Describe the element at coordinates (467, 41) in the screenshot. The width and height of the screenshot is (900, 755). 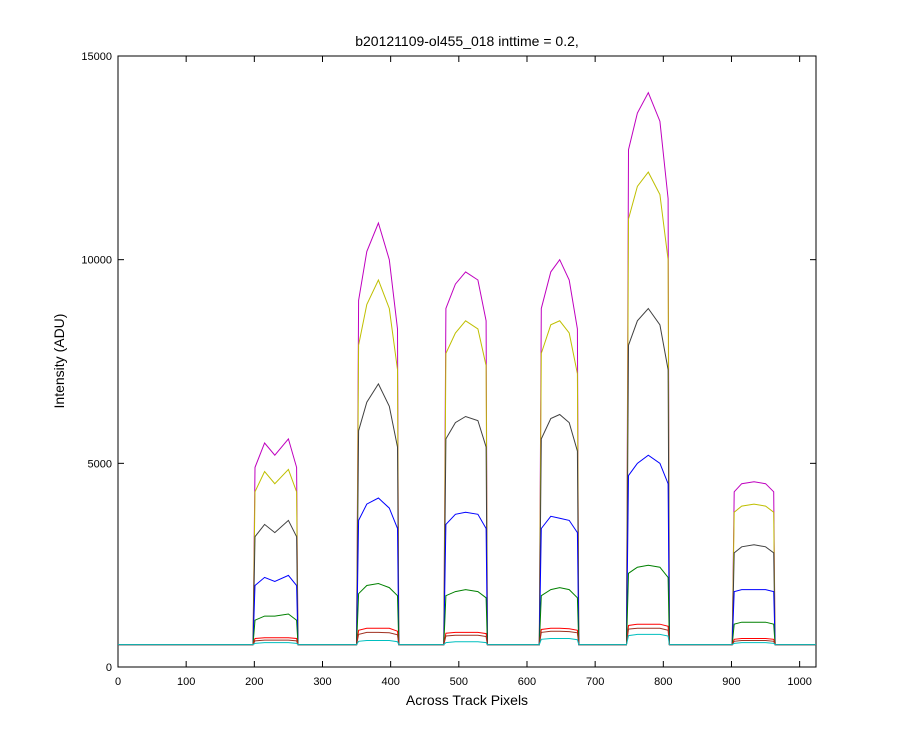
I see `chart-title: b20121109-ol455_018 inttime = 0.2,` at that location.